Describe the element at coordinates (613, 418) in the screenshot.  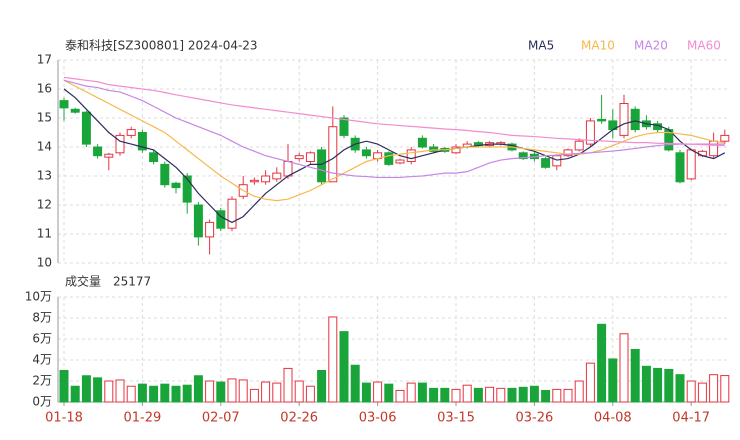
I see `x-tick-label: 04-08` at that location.